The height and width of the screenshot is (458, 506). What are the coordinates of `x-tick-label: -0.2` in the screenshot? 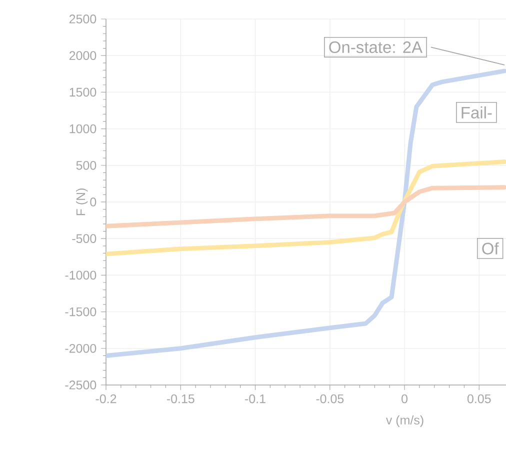 It's located at (106, 399).